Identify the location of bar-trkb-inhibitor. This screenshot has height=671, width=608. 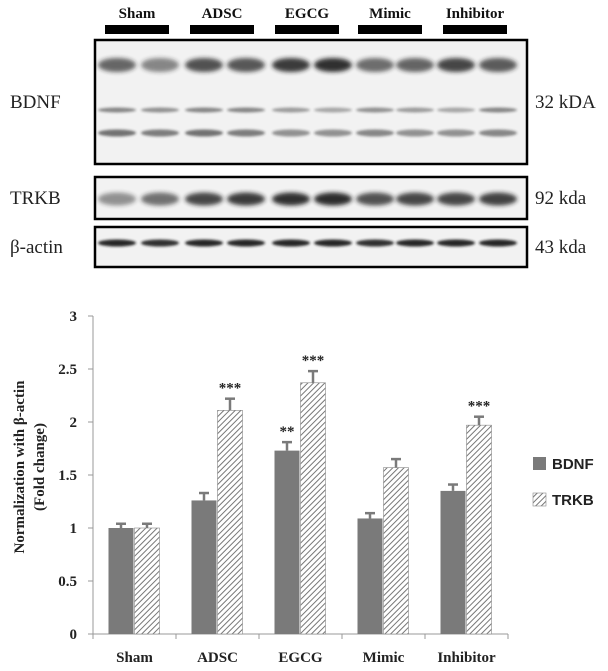
(479, 529).